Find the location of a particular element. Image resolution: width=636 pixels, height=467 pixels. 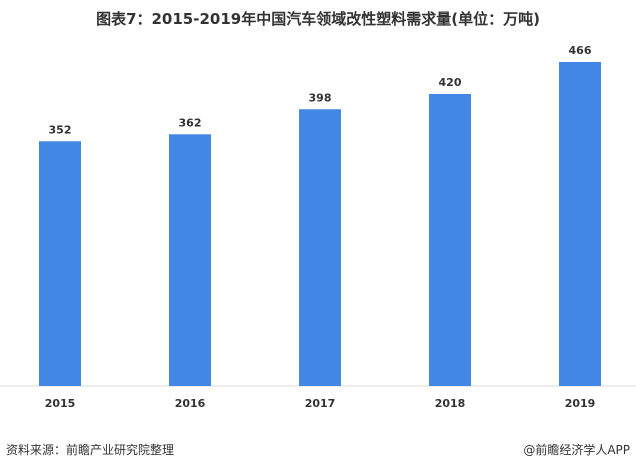

brand-credit: @前瞻经济学人APP is located at coordinates (576, 450).